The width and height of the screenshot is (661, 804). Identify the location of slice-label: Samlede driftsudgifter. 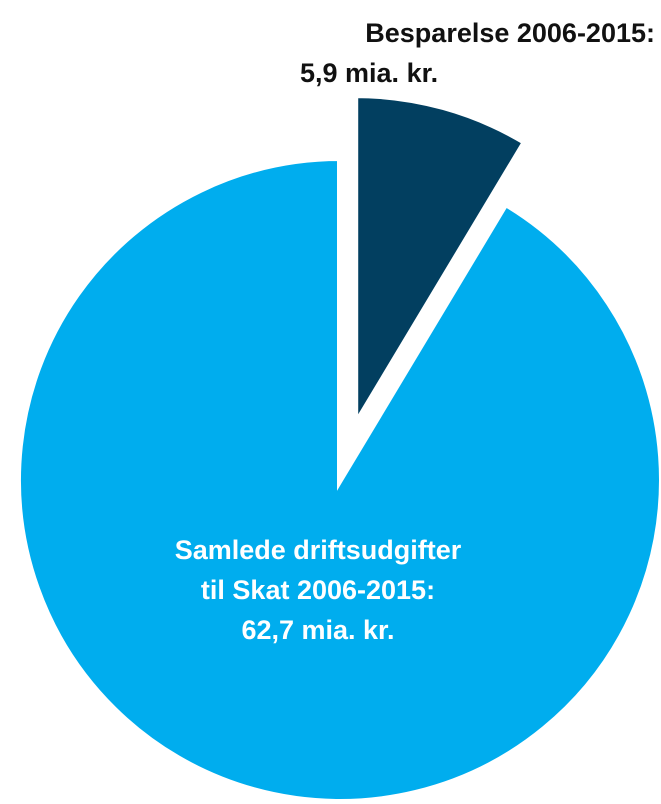
(318, 550).